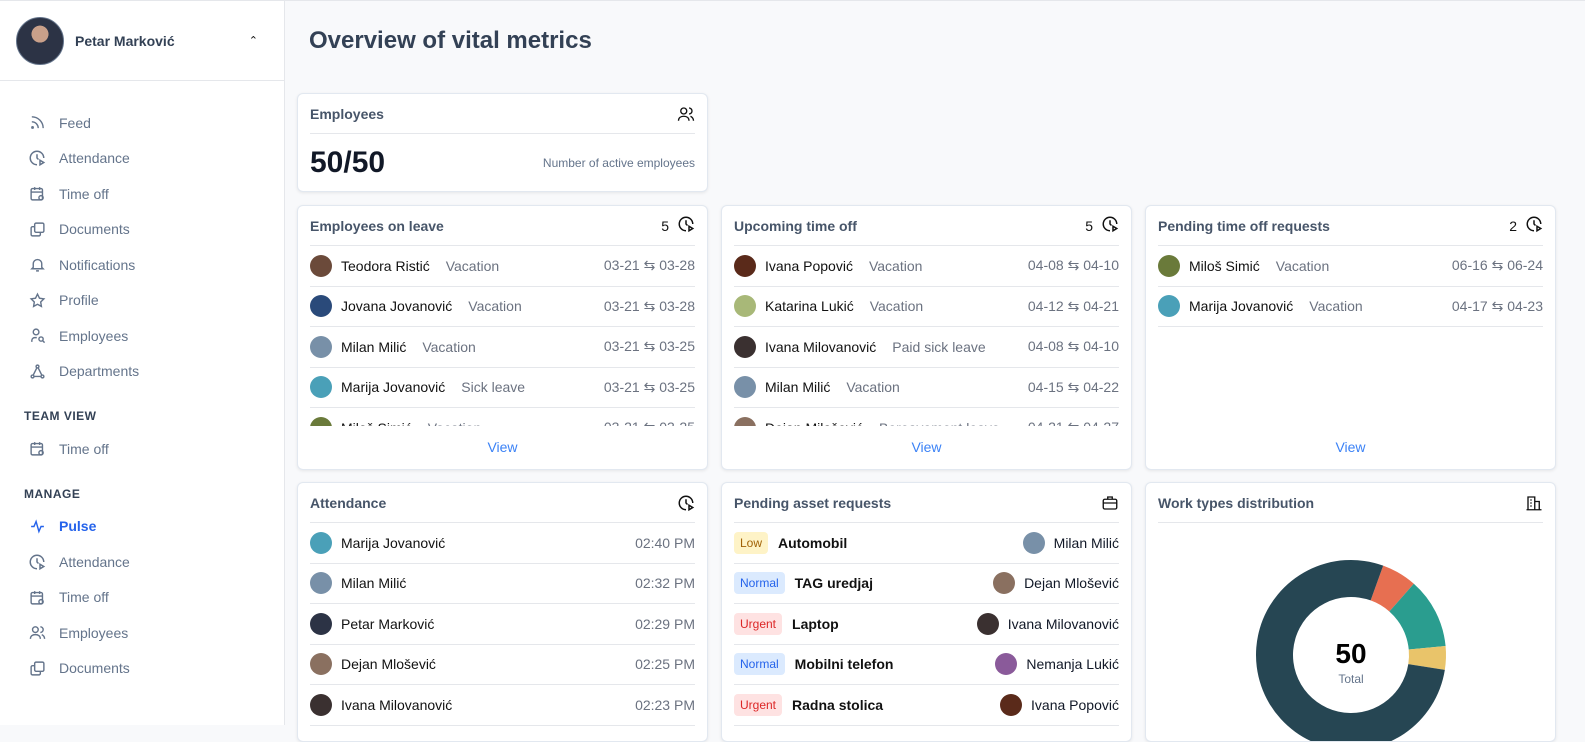 This screenshot has height=742, width=1585. I want to click on date-range: 04-15 ⇆ 04-22, so click(1073, 386).